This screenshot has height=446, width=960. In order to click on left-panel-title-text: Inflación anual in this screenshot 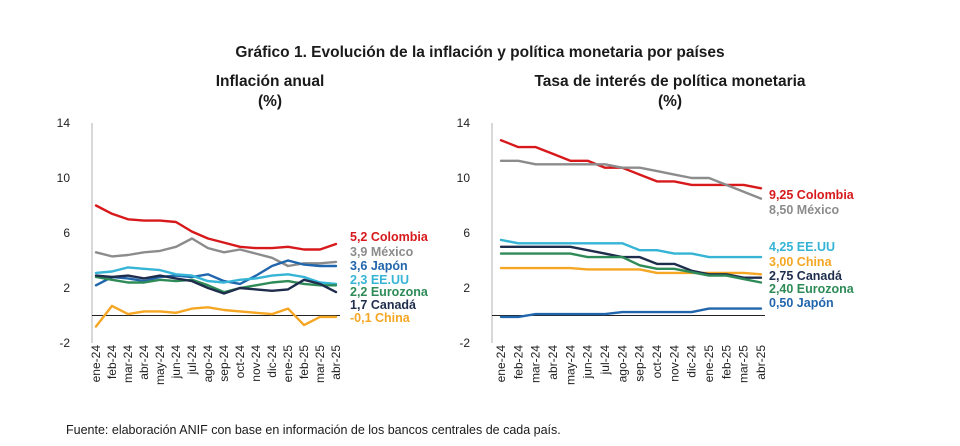, I will do `click(270, 81)`.